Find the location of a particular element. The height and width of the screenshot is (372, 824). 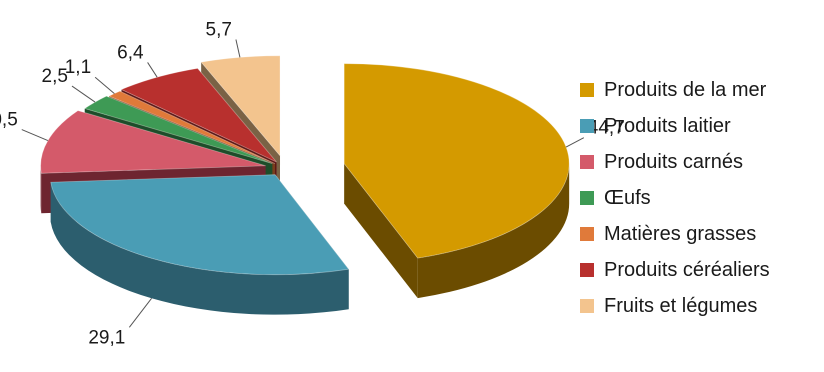

data-label-4: 1,1 is located at coordinates (78, 67).